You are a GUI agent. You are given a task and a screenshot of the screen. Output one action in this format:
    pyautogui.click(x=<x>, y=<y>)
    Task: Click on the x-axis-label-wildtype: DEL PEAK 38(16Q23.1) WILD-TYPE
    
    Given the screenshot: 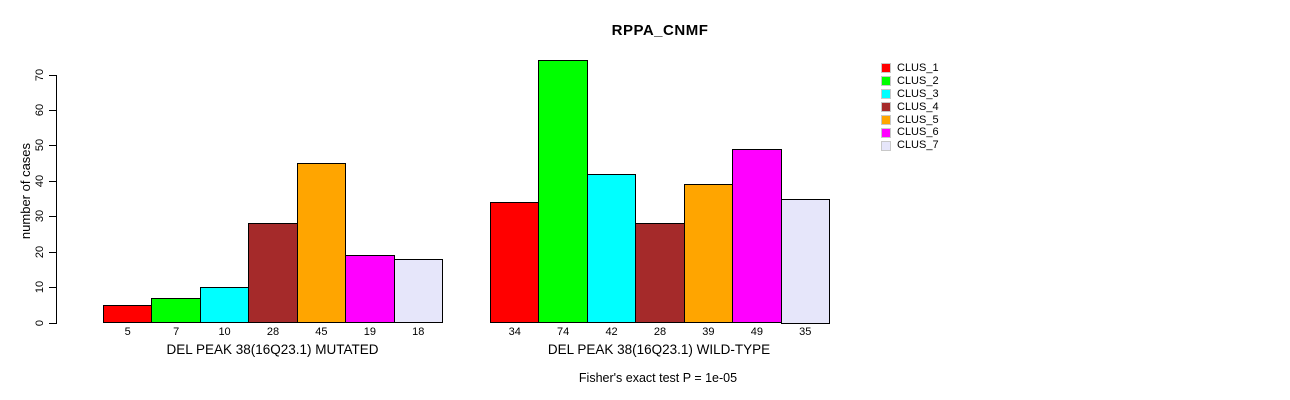 What is the action you would take?
    pyautogui.click(x=659, y=349)
    